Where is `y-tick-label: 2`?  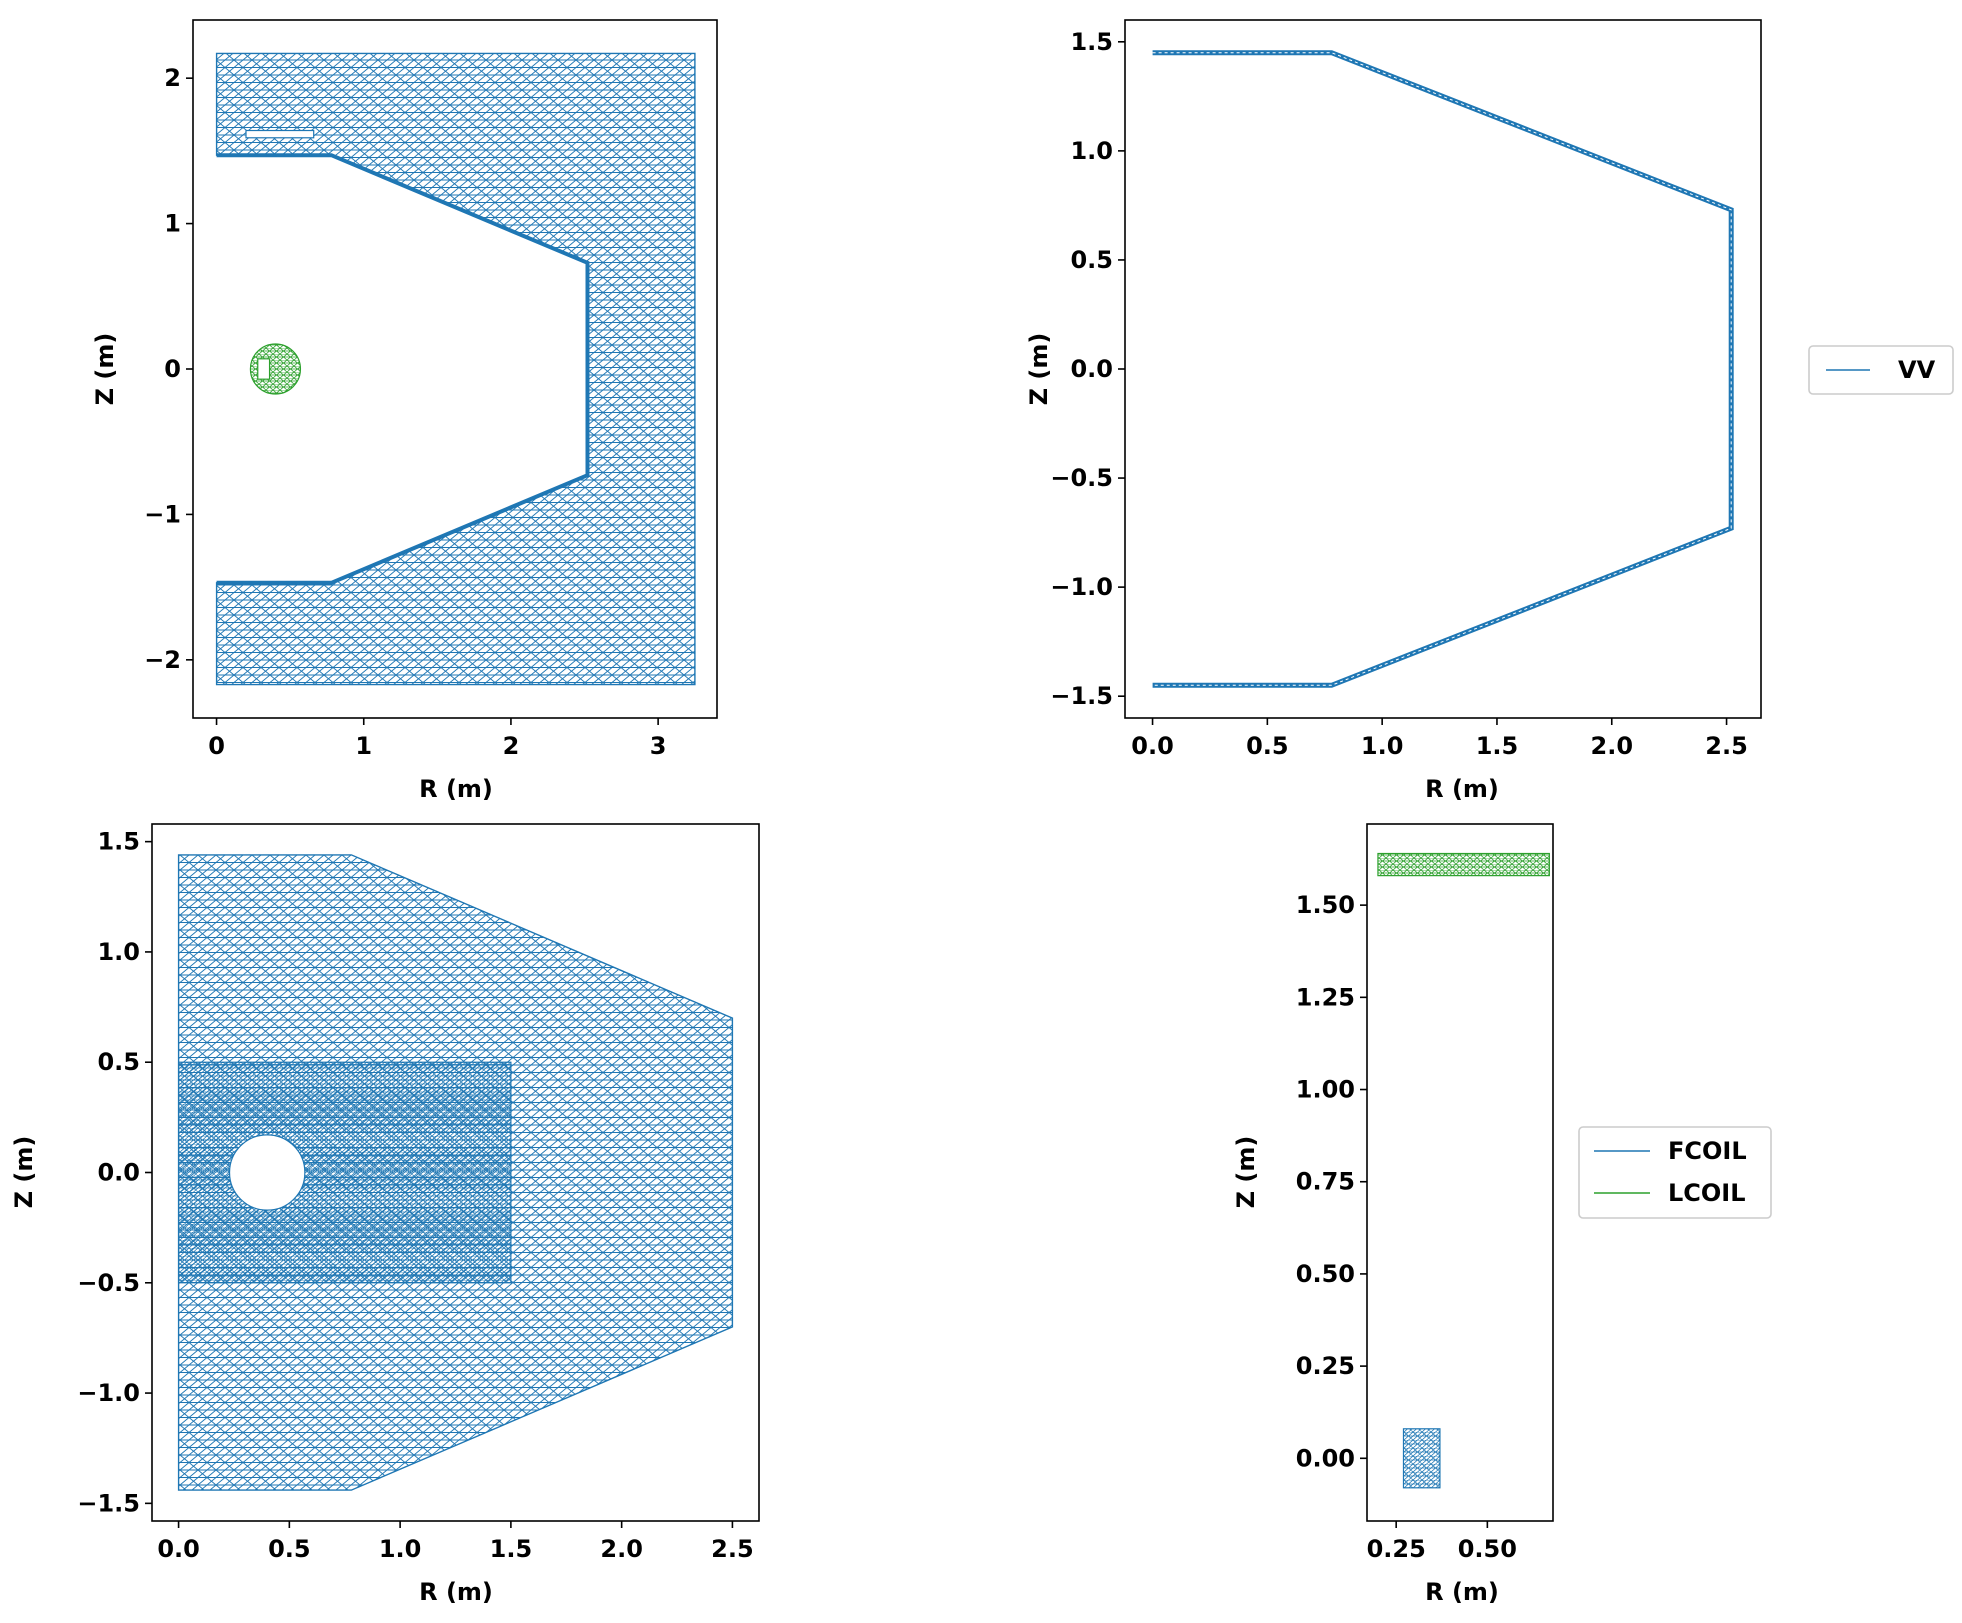 y-tick-label: 2 is located at coordinates (172, 78).